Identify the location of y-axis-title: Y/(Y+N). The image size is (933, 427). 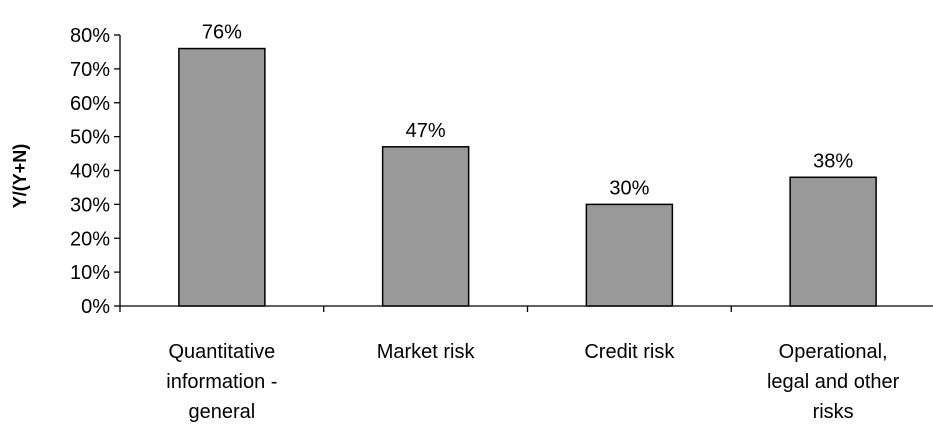
(20, 176).